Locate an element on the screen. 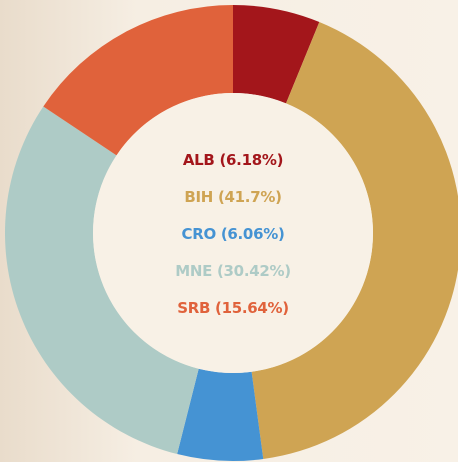 Image resolution: width=458 pixels, height=462 pixels. legend-entry: ALB (6.18%) is located at coordinates (233, 160).